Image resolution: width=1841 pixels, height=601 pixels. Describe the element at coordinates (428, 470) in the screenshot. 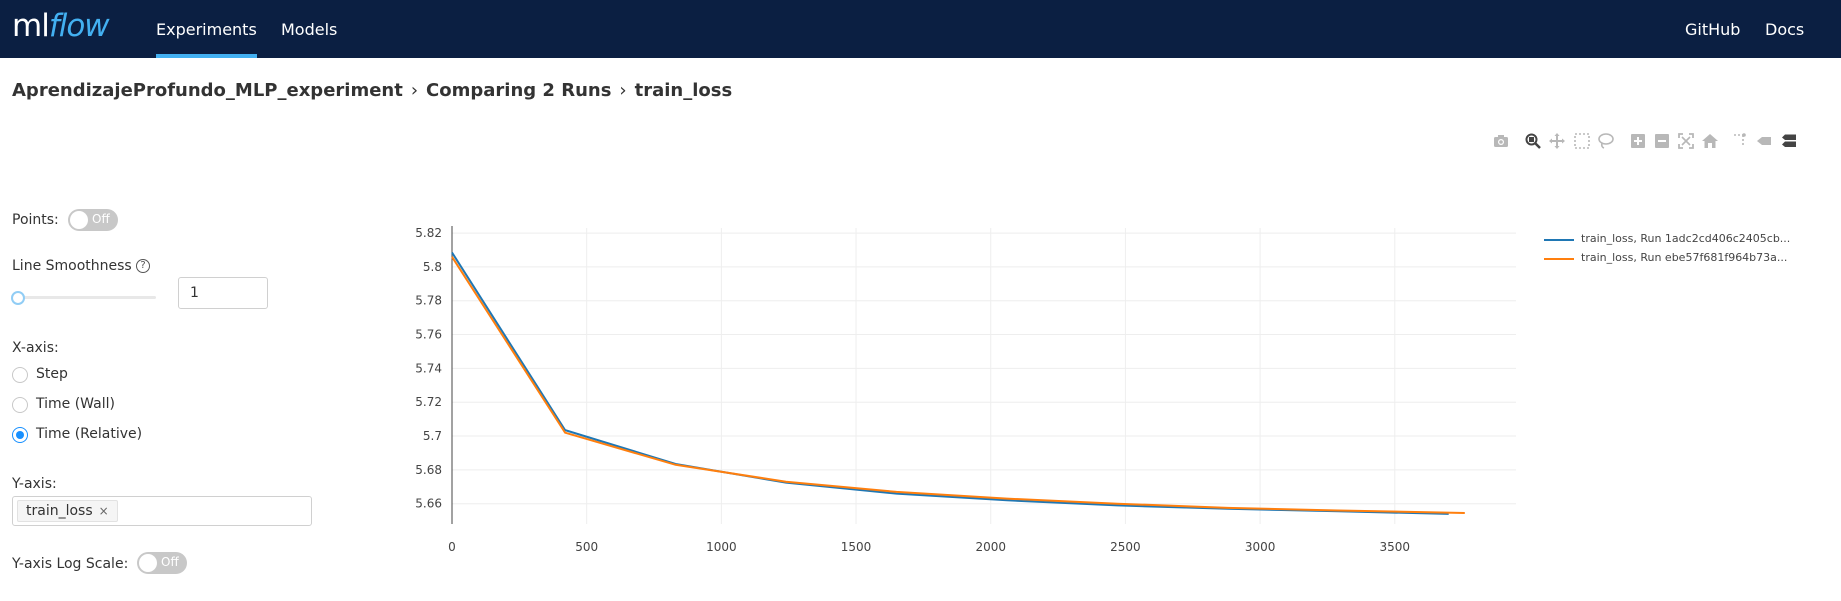

I see `y-tick-label: 5.68` at that location.